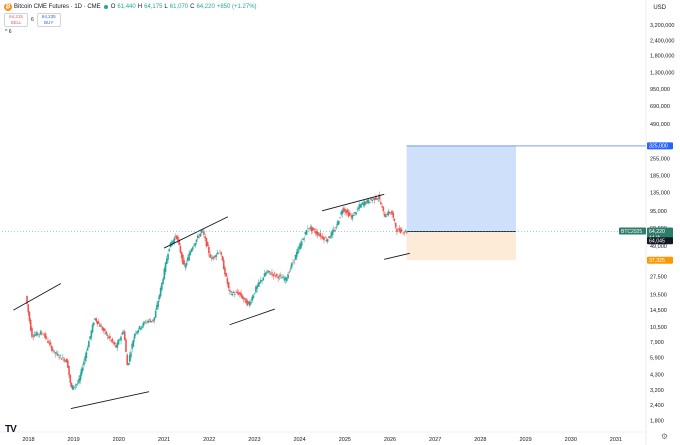 The image size is (680, 445). I want to click on y-tick-label: 2,400, so click(657, 406).